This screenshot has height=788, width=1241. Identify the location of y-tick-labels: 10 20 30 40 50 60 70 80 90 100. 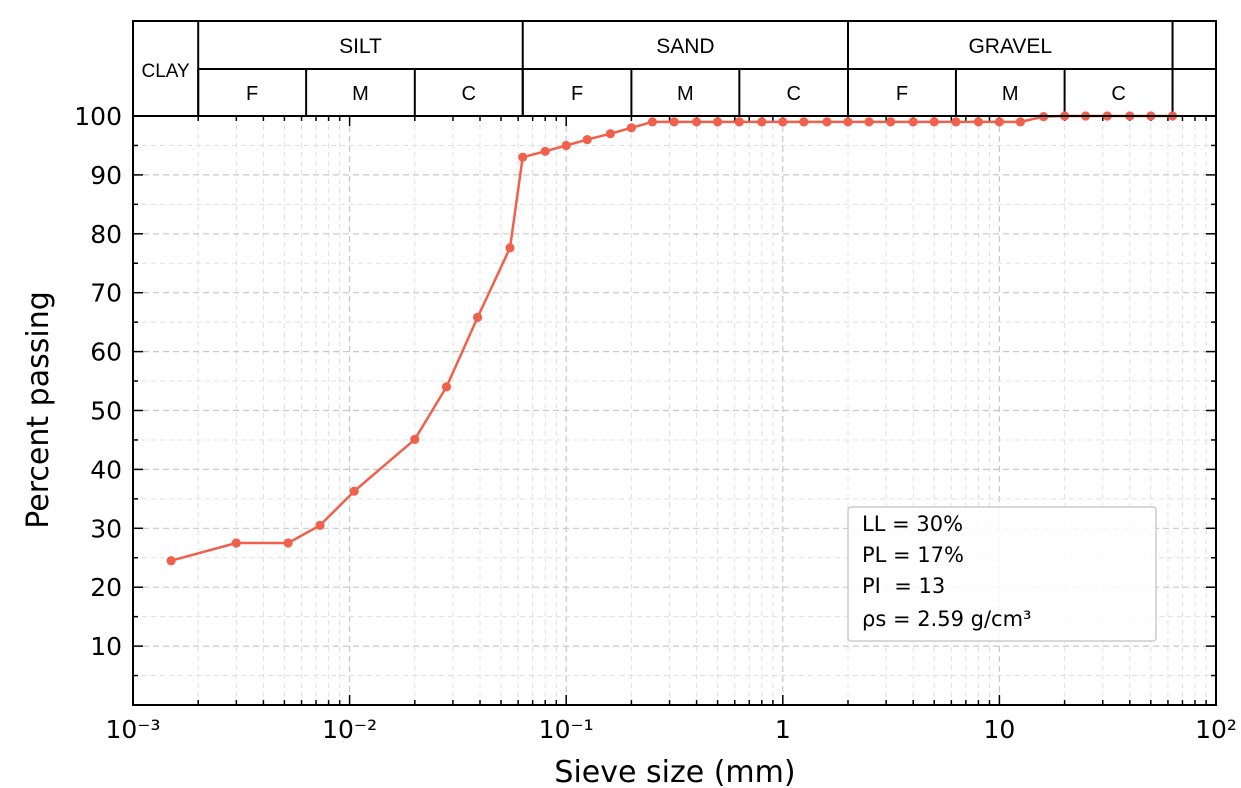
(98, 381).